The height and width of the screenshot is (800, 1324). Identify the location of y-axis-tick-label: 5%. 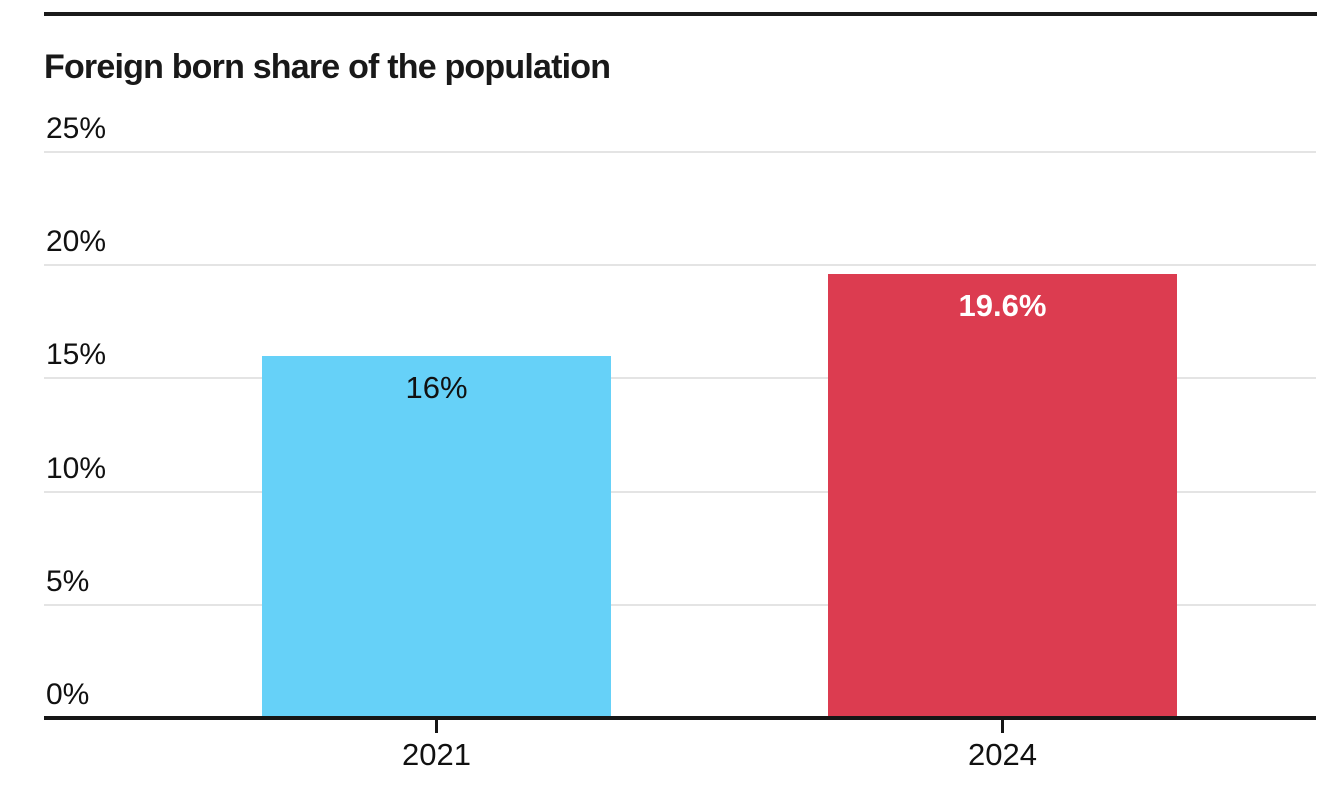
(68, 581).